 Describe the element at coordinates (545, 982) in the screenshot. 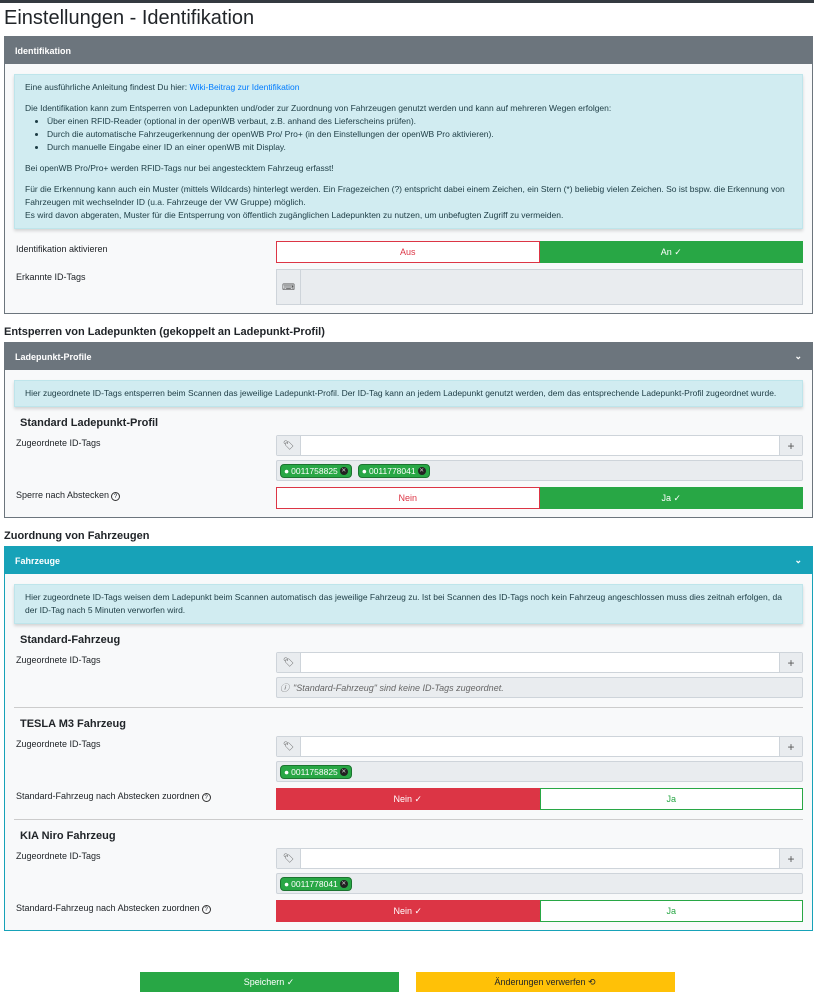

I see `discard-button: Änderungen verwerfen ⟲` at that location.